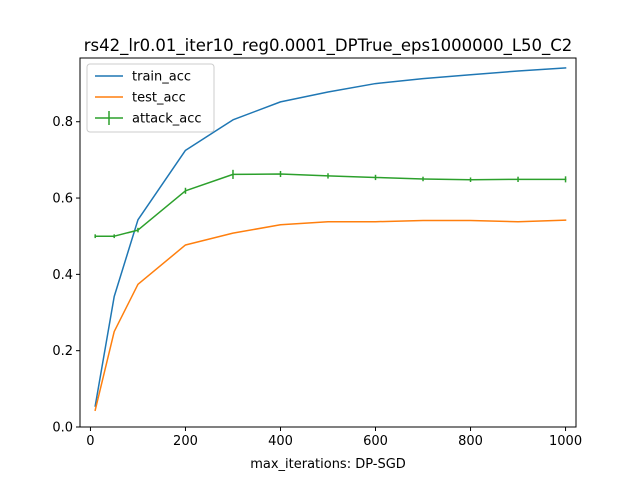  Describe the element at coordinates (334, 438) in the screenshot. I see `x-axis-ticks: 0 200 400 600 800 1000` at that location.